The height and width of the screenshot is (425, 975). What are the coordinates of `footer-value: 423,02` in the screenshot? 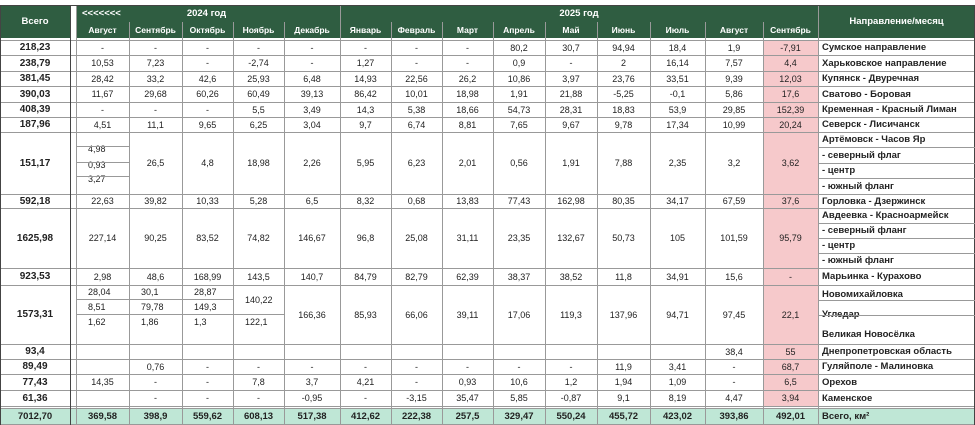 It's located at (677, 416).